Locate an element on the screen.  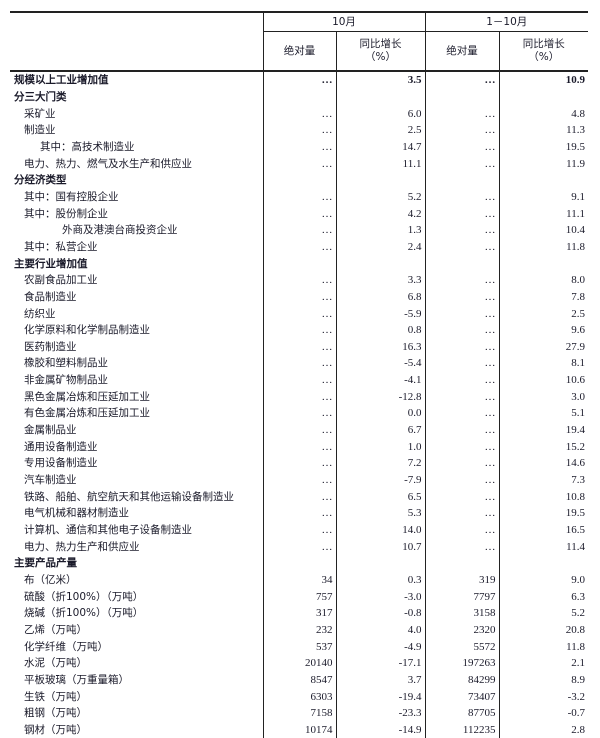
ytd-absolute-cell: 319 is located at coordinates (461, 580).